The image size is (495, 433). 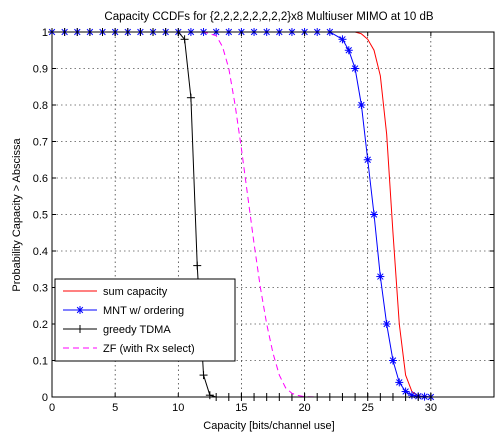 I want to click on x-tick-label: 10, so click(x=178, y=408).